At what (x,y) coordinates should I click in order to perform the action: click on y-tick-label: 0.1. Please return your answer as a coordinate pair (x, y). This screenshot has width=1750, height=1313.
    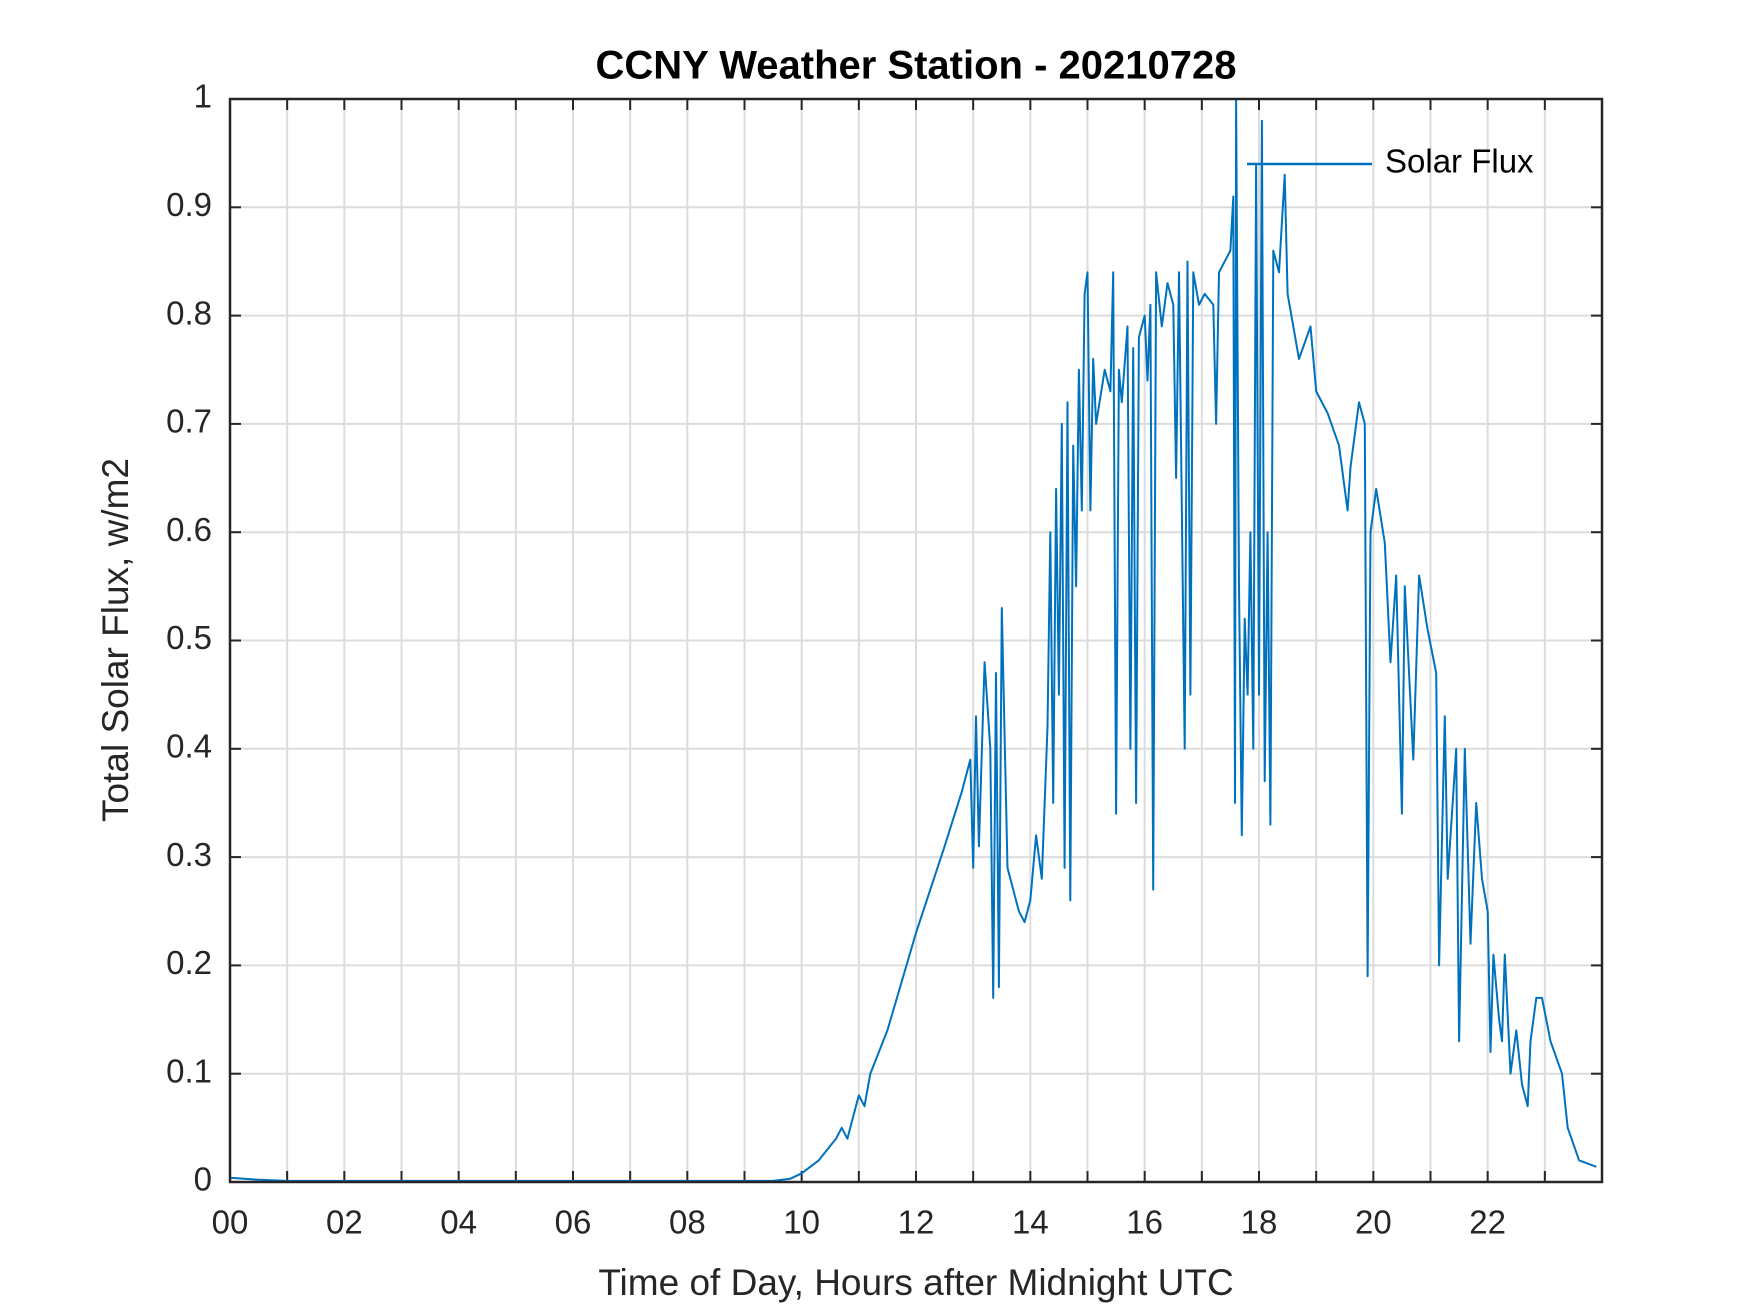
    Looking at the image, I should click on (189, 1070).